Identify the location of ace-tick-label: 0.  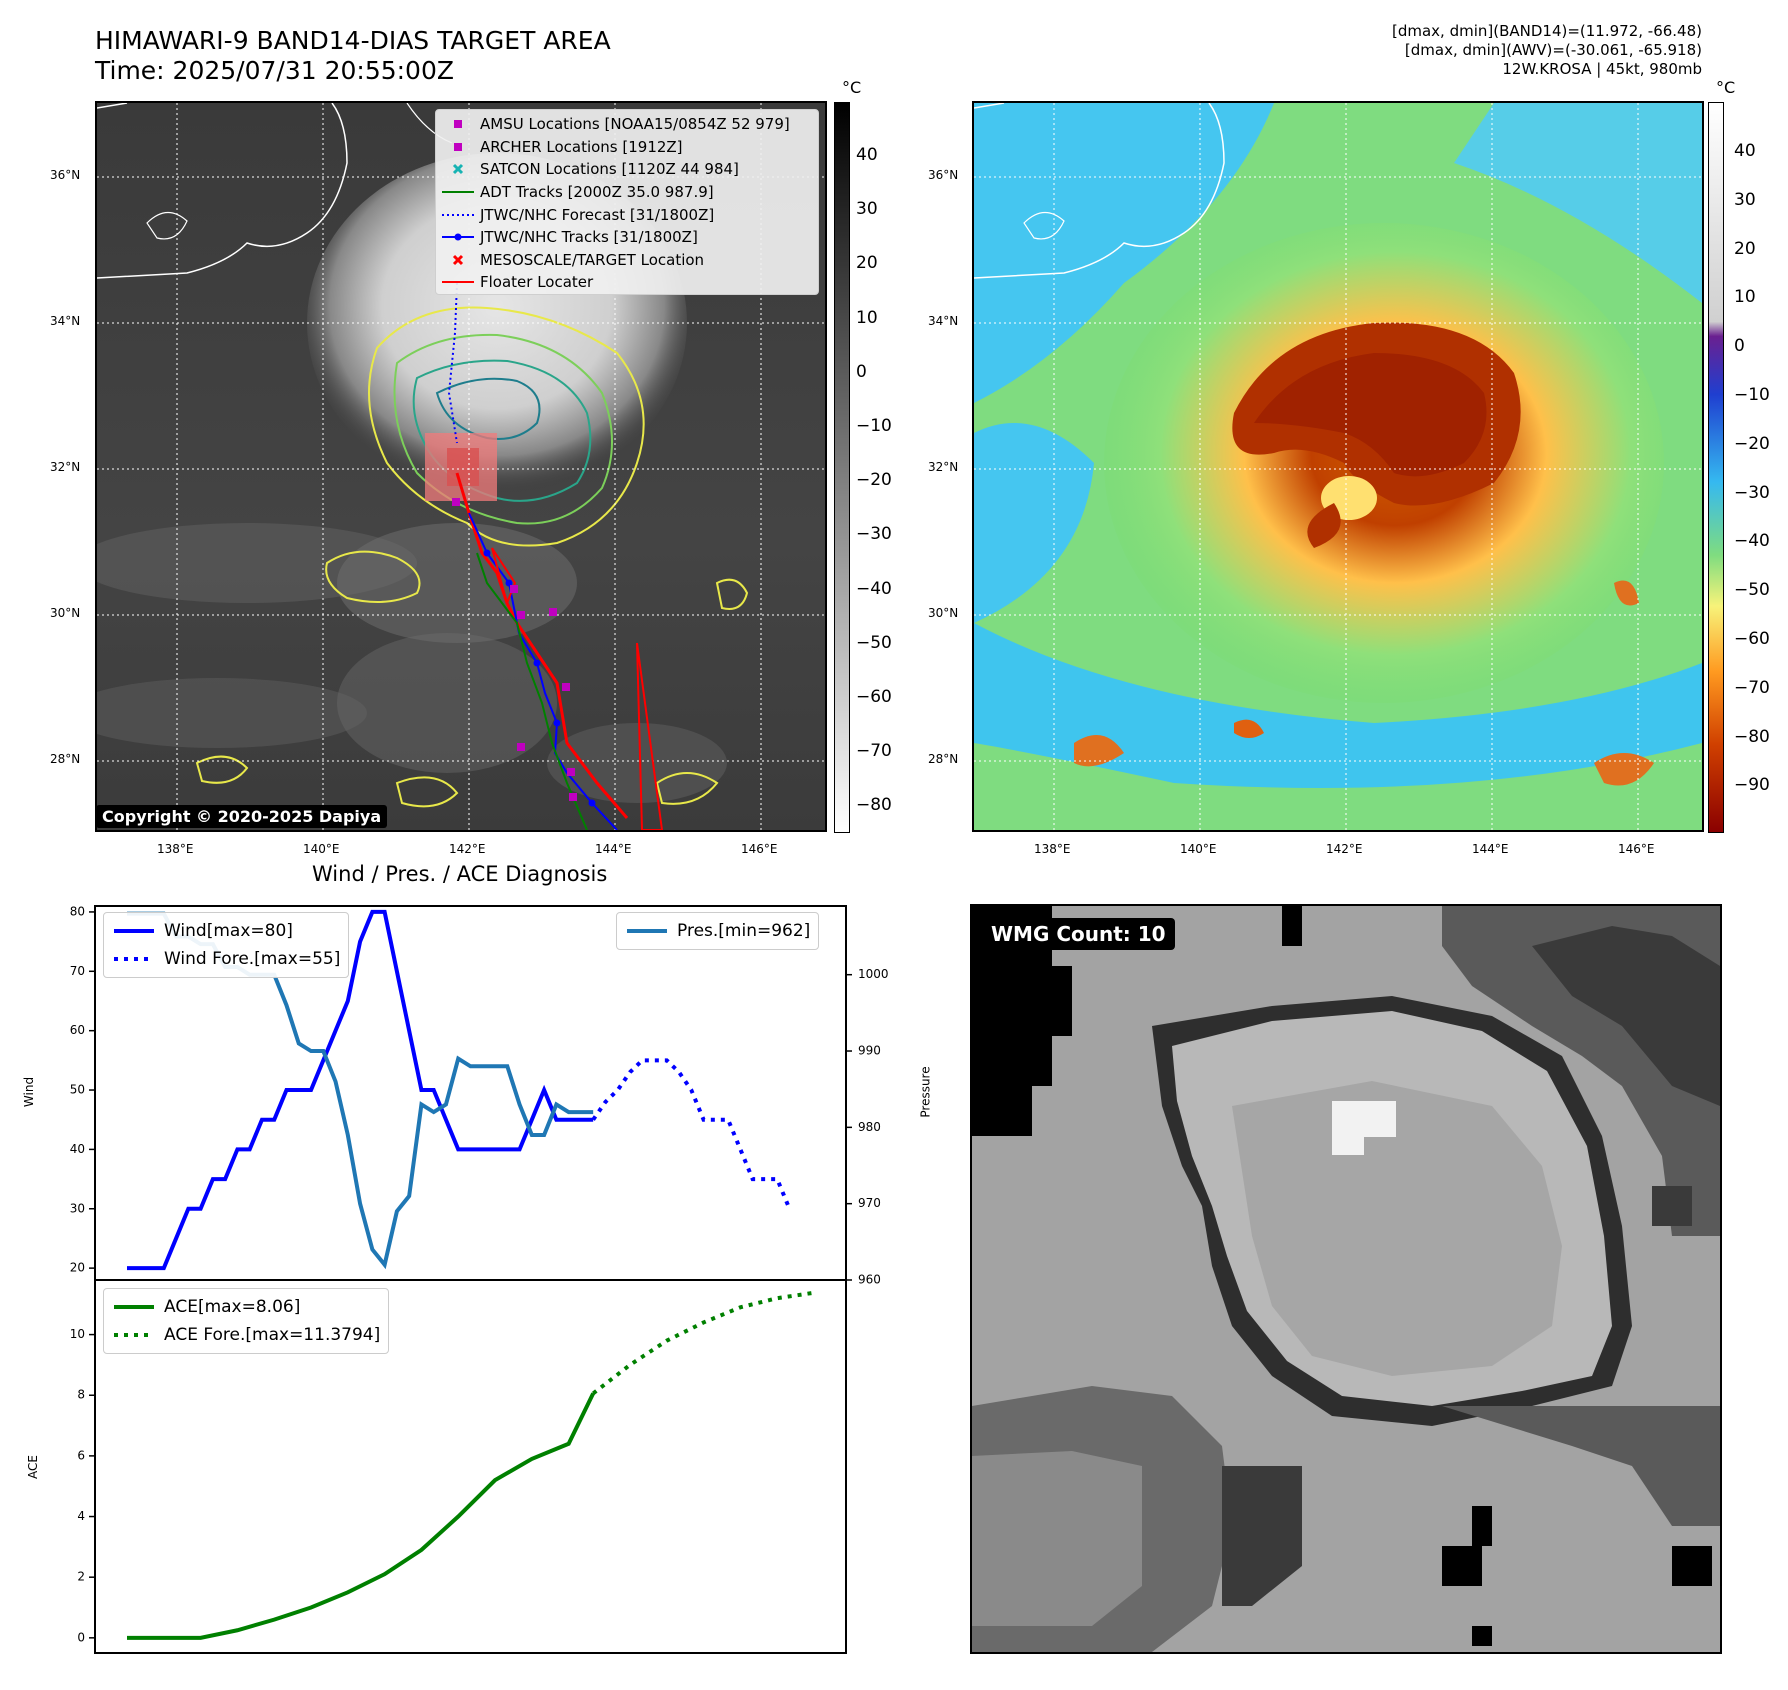
(81, 1637).